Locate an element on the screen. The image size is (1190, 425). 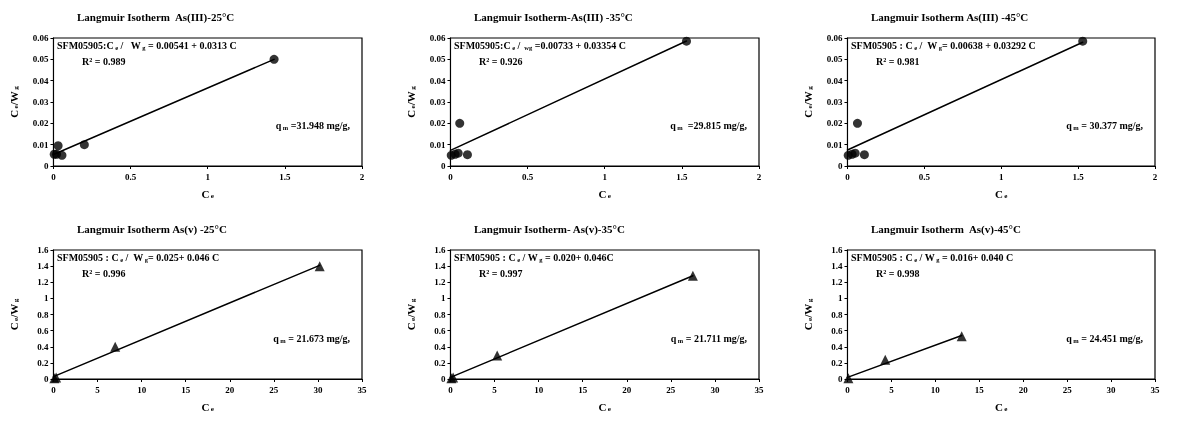
chart-title: Langmuir Isotherm- As(v)-35°C is located at coordinates (549, 229).